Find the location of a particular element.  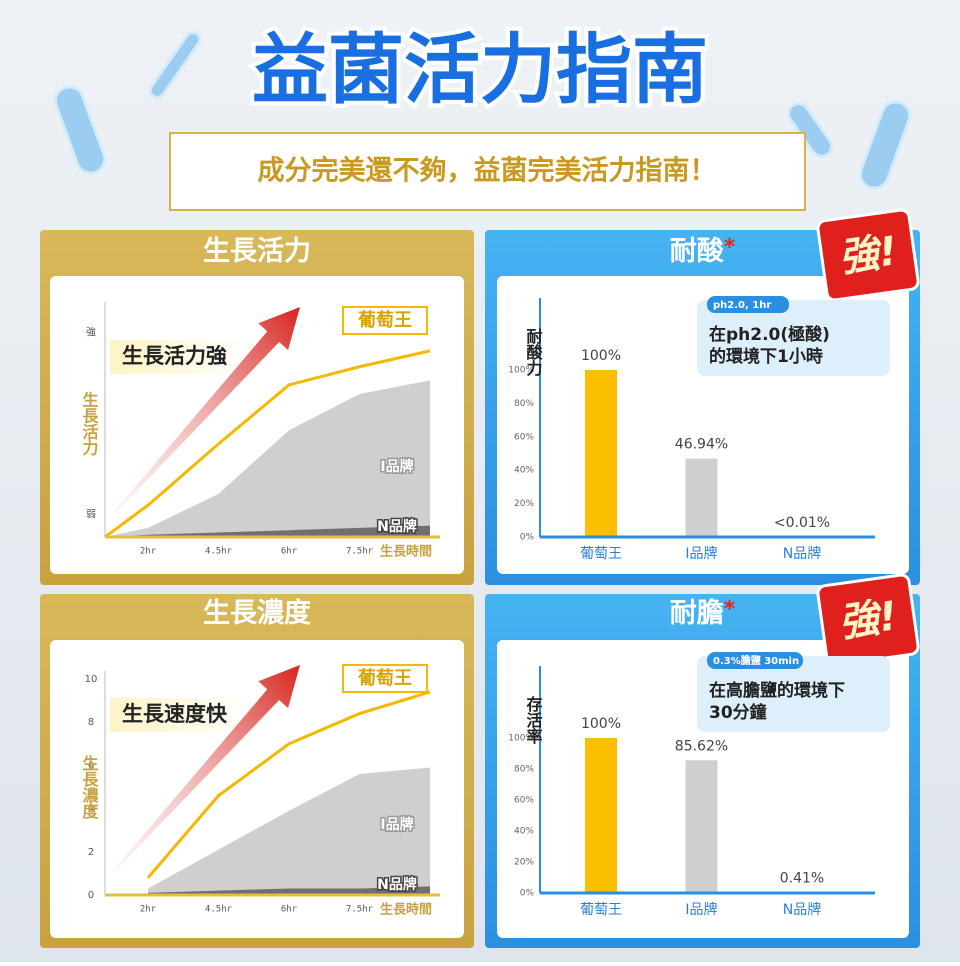

y-tick-label: 10 is located at coordinates (91, 679).